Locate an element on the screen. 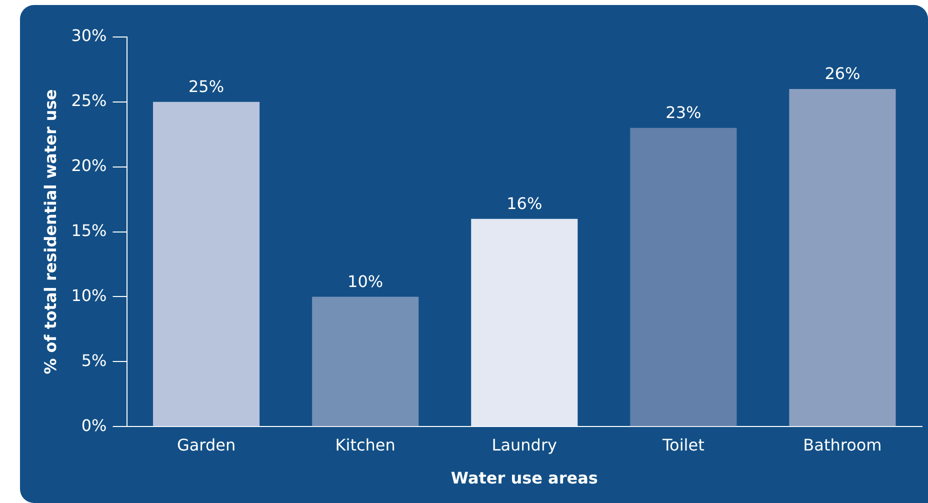  x-tick-label: Bathroom is located at coordinates (842, 444).